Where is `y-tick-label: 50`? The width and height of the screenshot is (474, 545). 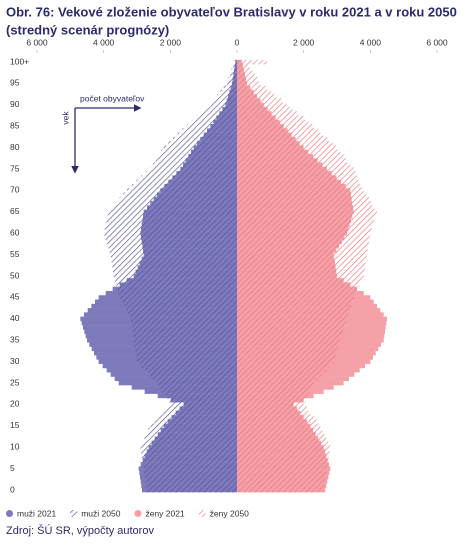
y-tick-label: 50 is located at coordinates (15, 275).